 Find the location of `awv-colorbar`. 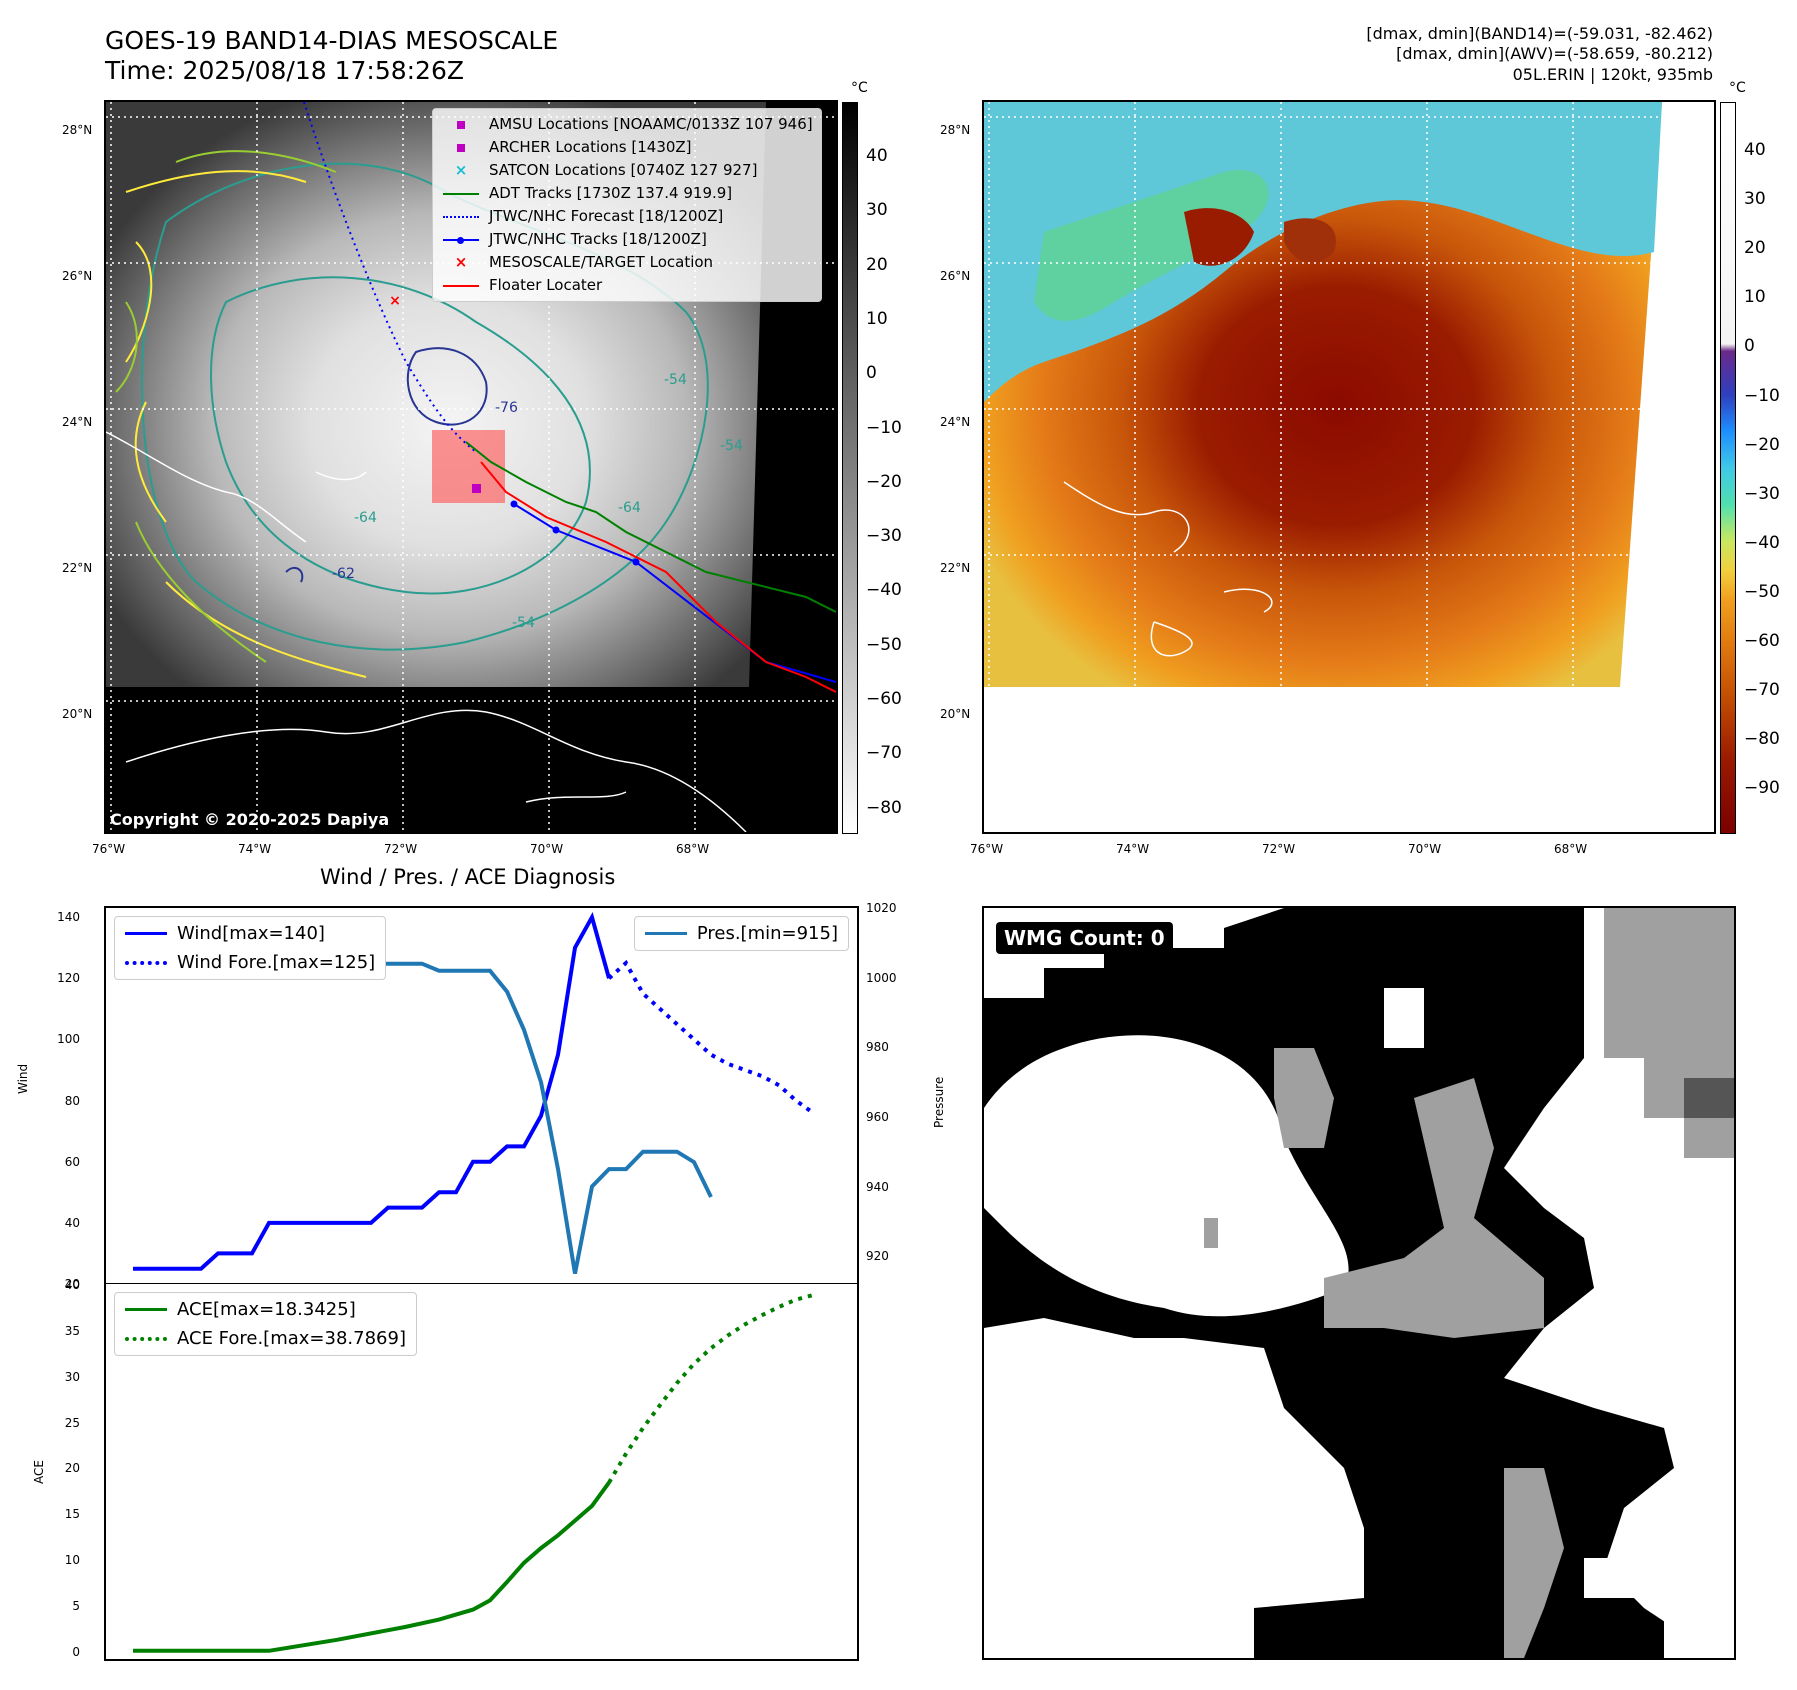

awv-colorbar is located at coordinates (1728, 468).